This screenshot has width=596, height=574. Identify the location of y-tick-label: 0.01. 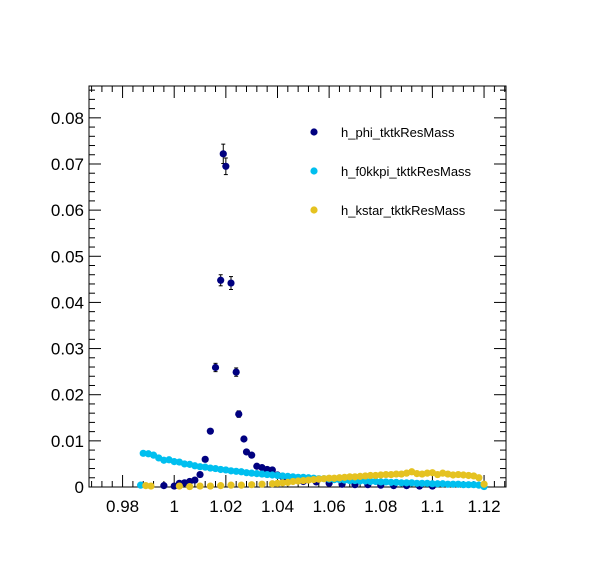
(67, 441).